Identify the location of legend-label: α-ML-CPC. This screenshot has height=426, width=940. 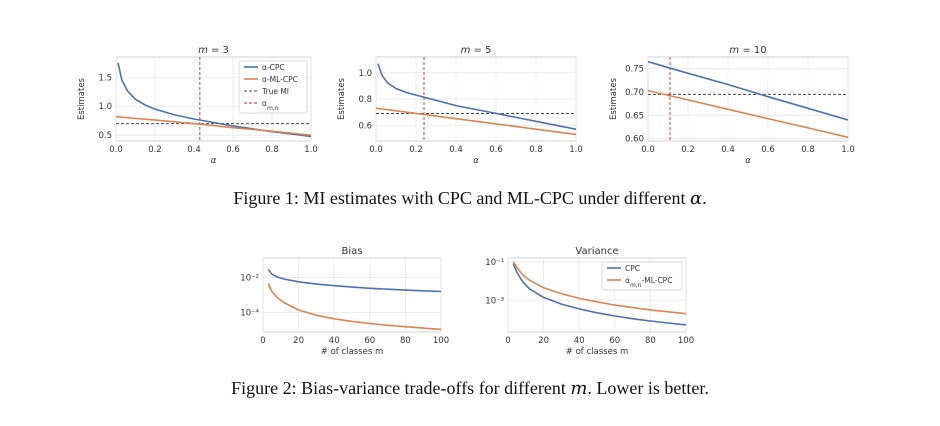
(280, 79).